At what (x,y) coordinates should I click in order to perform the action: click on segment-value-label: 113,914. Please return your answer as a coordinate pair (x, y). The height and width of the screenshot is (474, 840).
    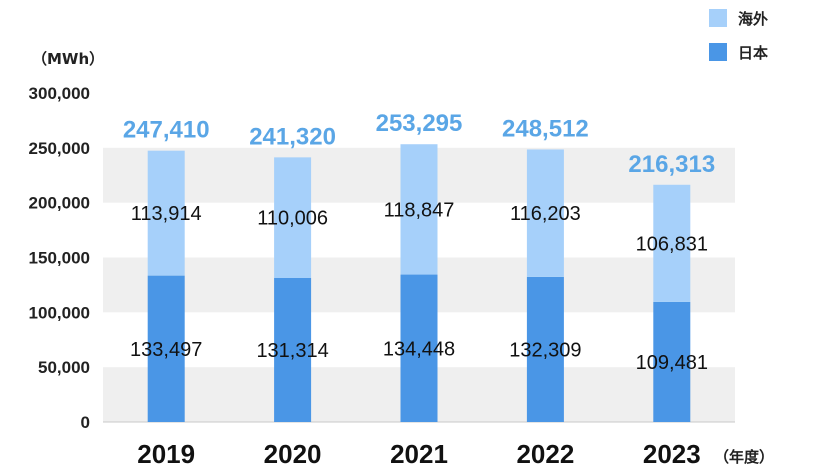
    Looking at the image, I should click on (166, 214).